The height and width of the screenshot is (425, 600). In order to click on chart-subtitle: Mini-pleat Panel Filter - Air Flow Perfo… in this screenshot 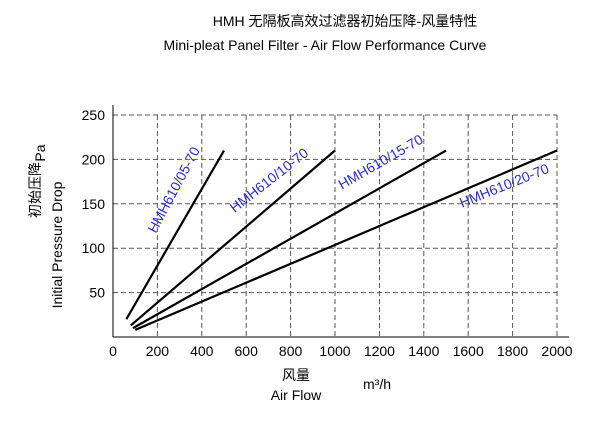, I will do `click(325, 45)`.